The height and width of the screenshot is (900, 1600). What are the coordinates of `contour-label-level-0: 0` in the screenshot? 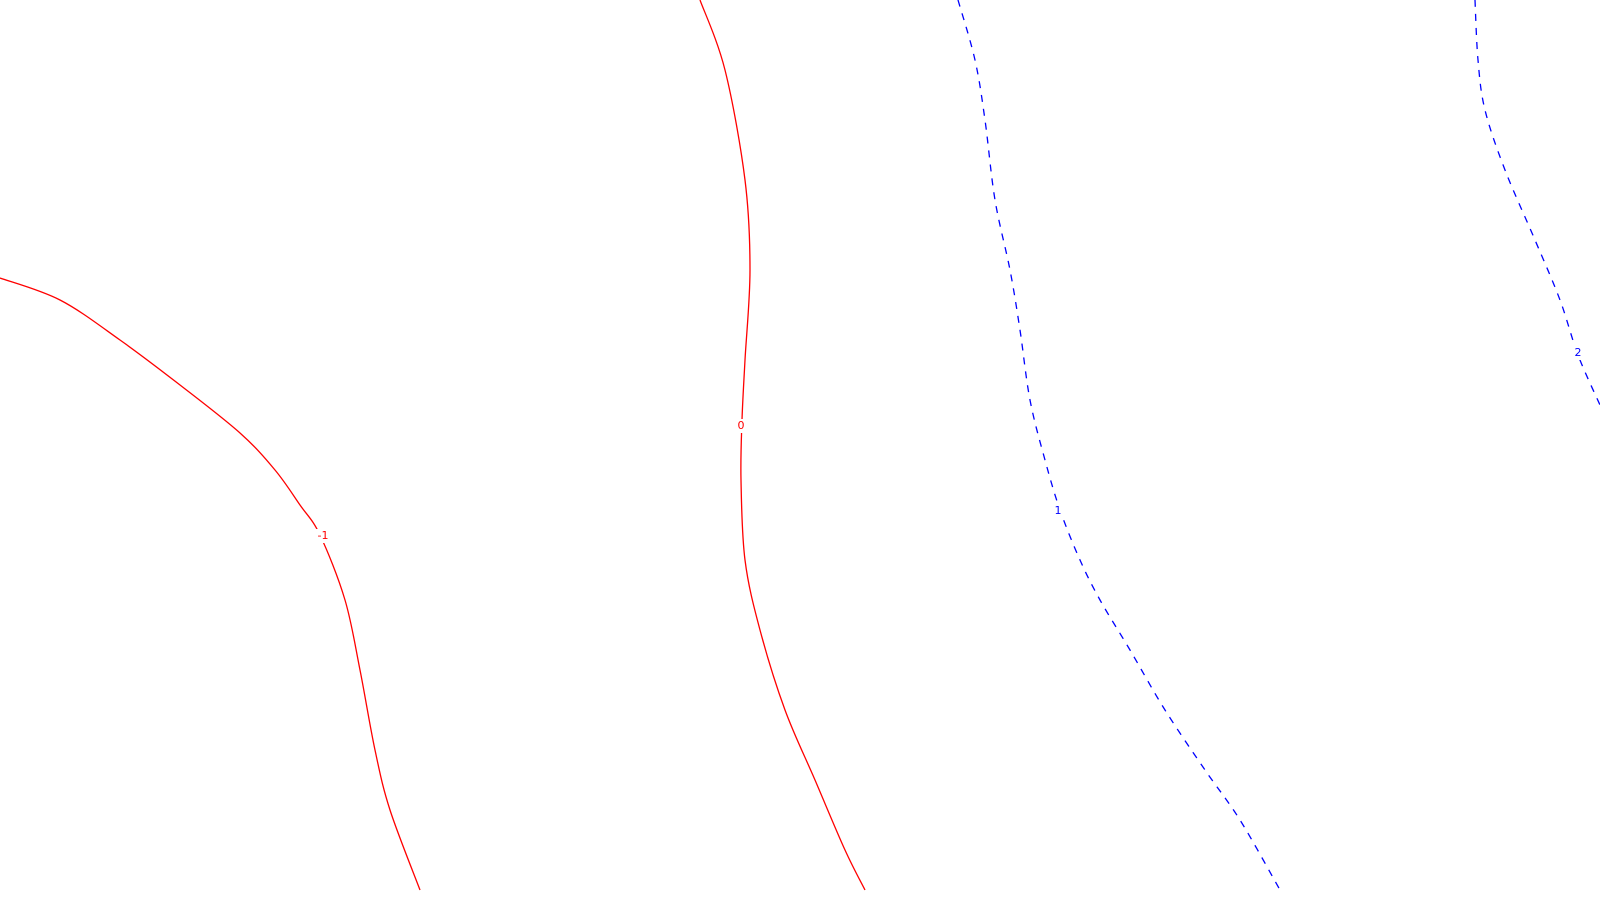 It's located at (741, 425).